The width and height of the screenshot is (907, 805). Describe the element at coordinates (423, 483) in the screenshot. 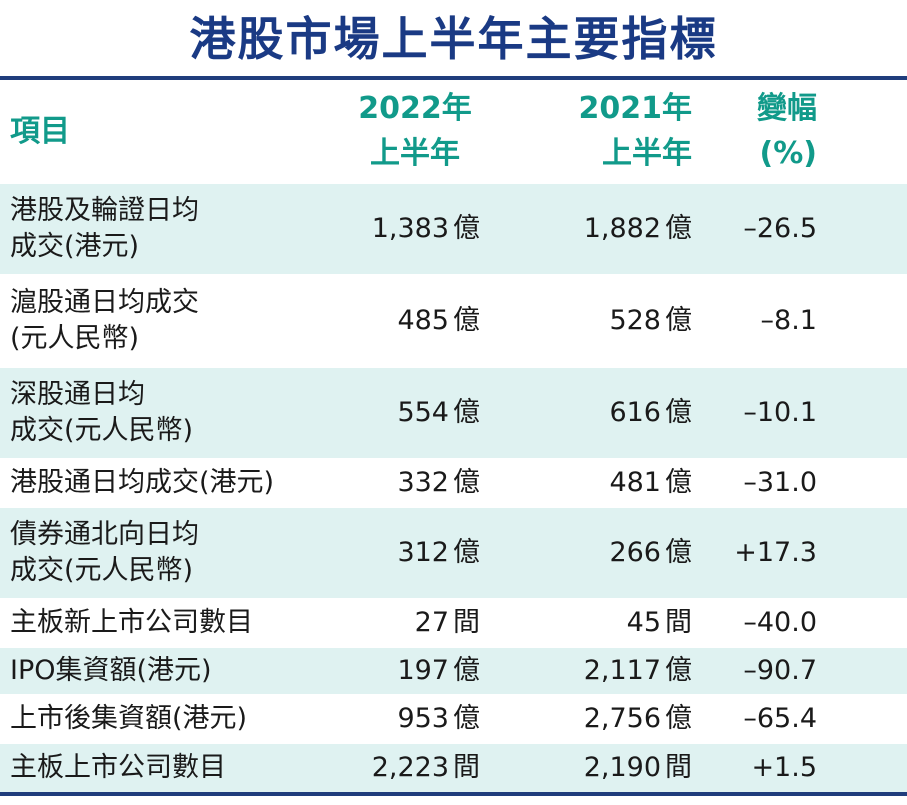

I see `value-2022: 332` at that location.